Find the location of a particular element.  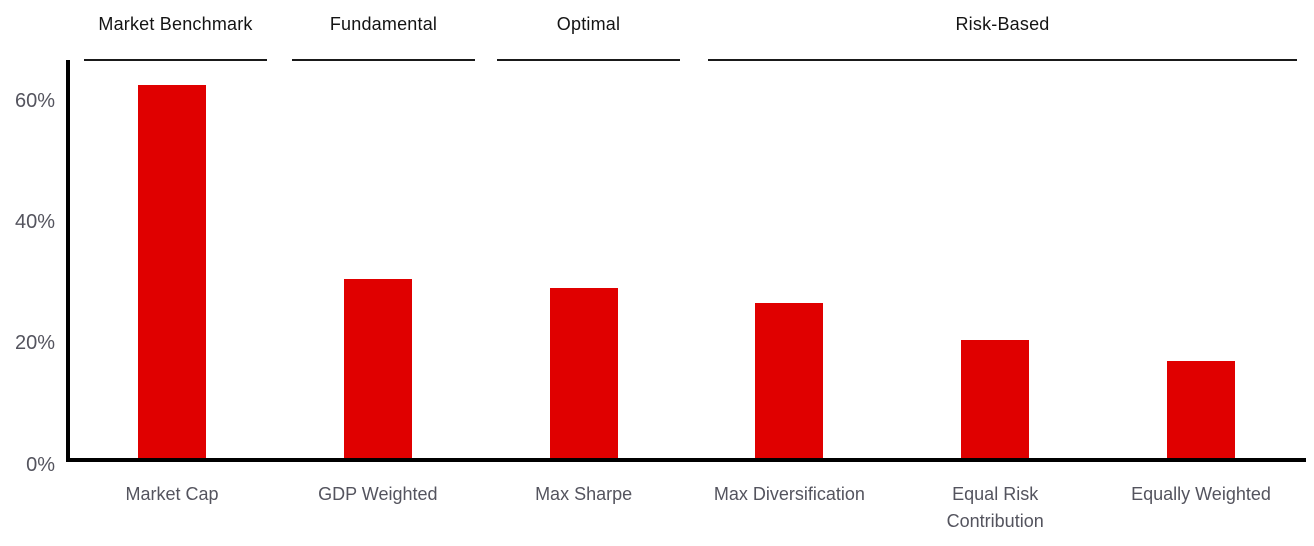

bar-gdp-weighted is located at coordinates (377, 370).